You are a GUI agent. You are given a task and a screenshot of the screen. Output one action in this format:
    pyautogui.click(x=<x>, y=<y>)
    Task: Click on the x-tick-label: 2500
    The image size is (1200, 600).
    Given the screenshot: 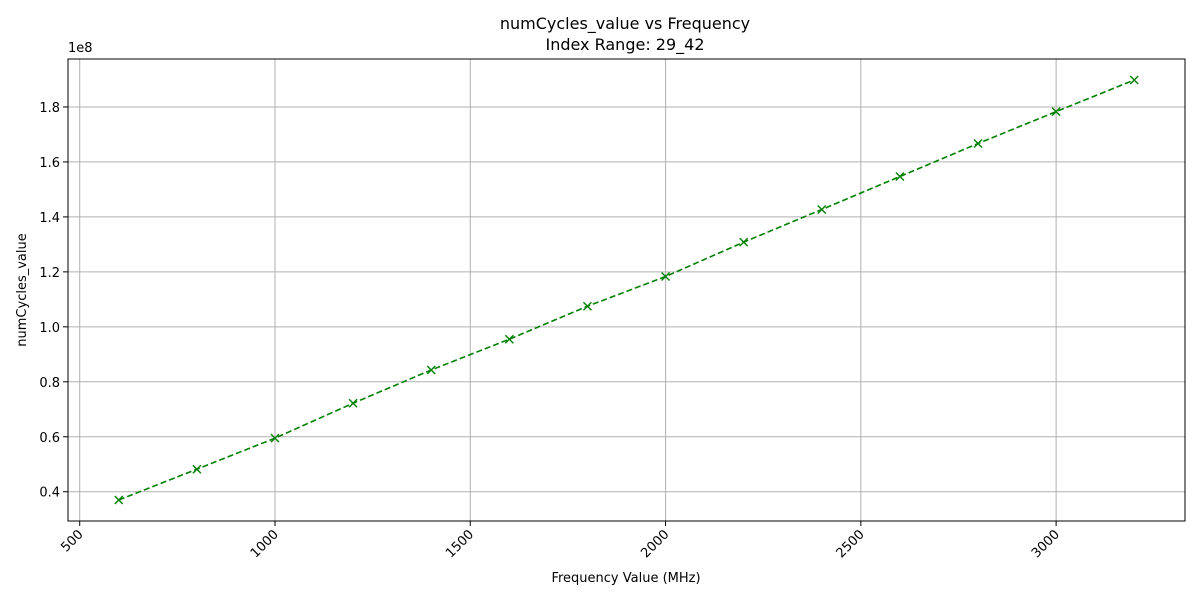 What is the action you would take?
    pyautogui.click(x=851, y=544)
    